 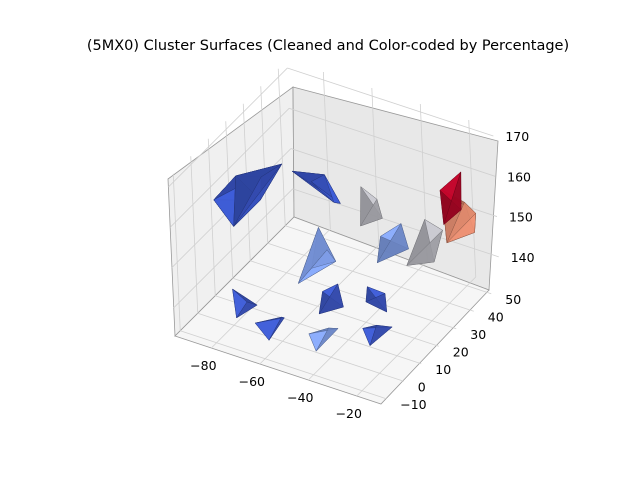 What do you see at coordinates (478, 334) in the screenshot?
I see `y-tick-label: 30` at bounding box center [478, 334].